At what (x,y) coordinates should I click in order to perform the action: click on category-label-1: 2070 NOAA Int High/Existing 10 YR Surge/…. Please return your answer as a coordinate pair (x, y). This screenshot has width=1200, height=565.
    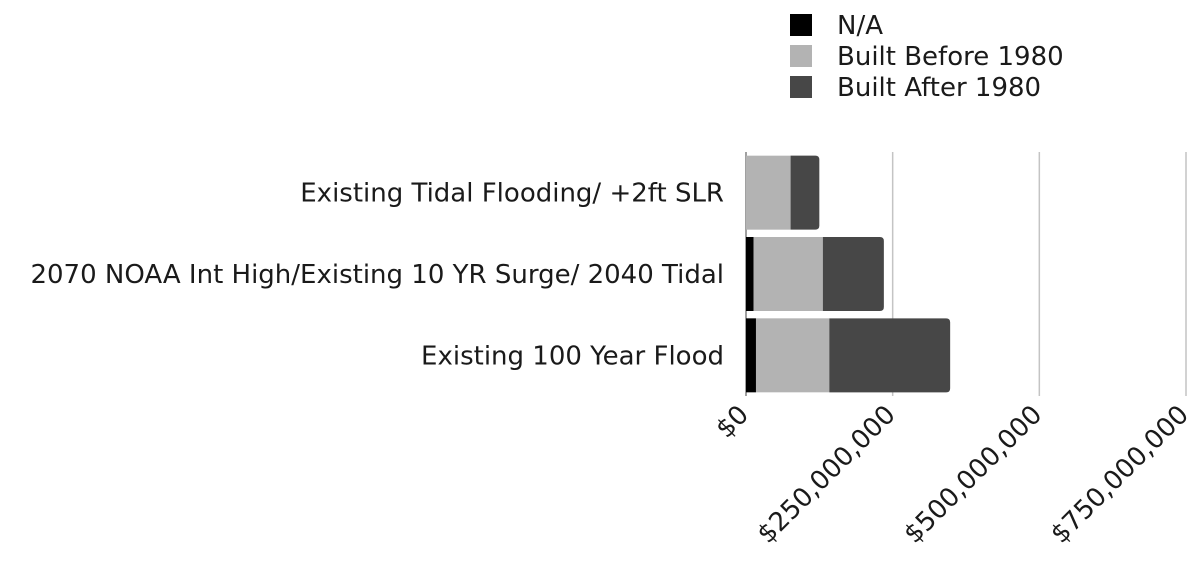
    Looking at the image, I should click on (377, 275).